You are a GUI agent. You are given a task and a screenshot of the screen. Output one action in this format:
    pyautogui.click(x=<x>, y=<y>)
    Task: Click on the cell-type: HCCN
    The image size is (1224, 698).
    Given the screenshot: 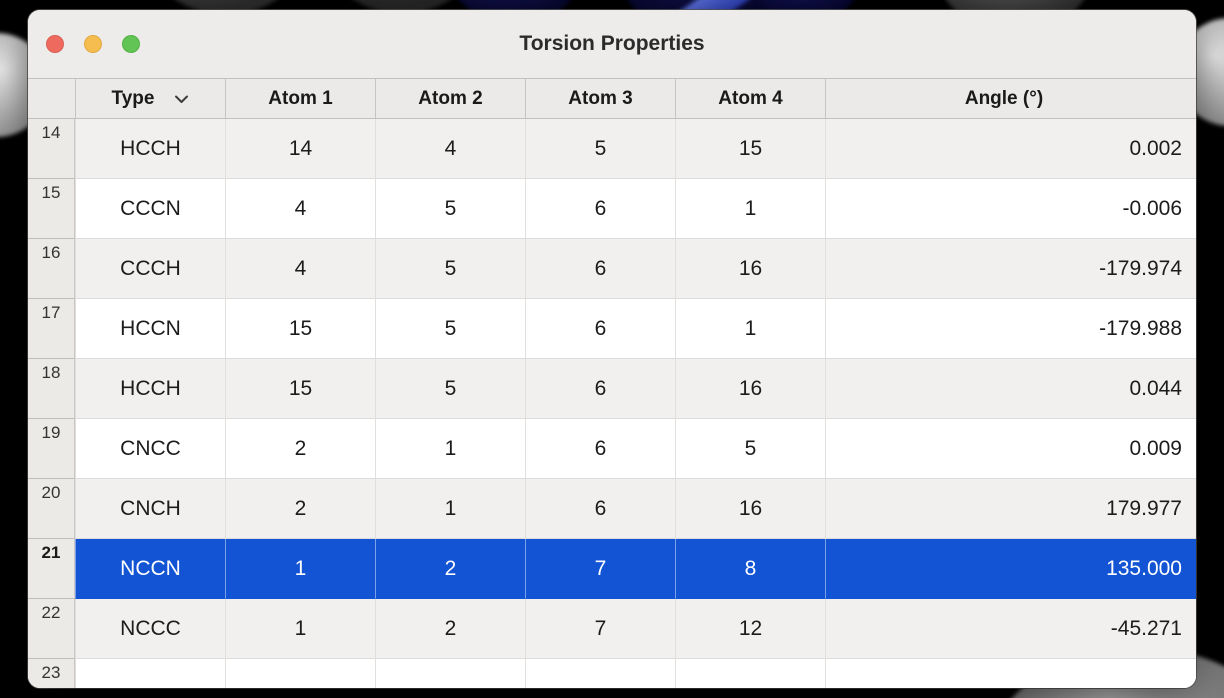 What is the action you would take?
    pyautogui.click(x=150, y=329)
    